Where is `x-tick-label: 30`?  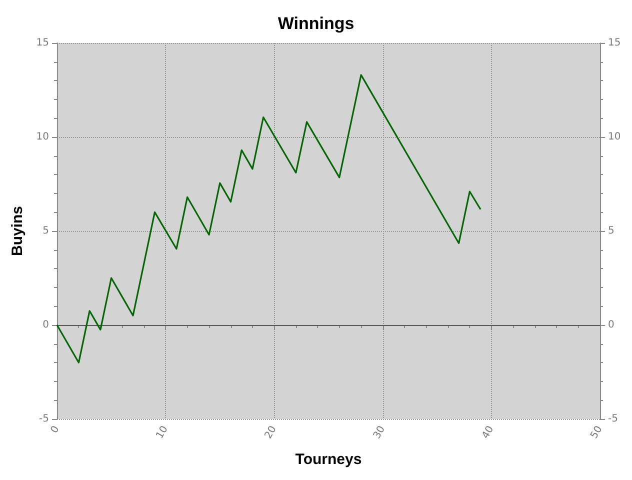
x-tick-label: 30 is located at coordinates (380, 432).